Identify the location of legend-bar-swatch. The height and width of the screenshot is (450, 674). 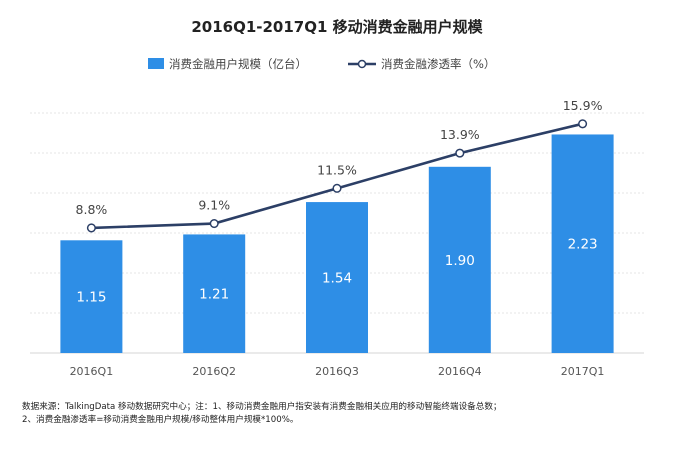
(156, 63).